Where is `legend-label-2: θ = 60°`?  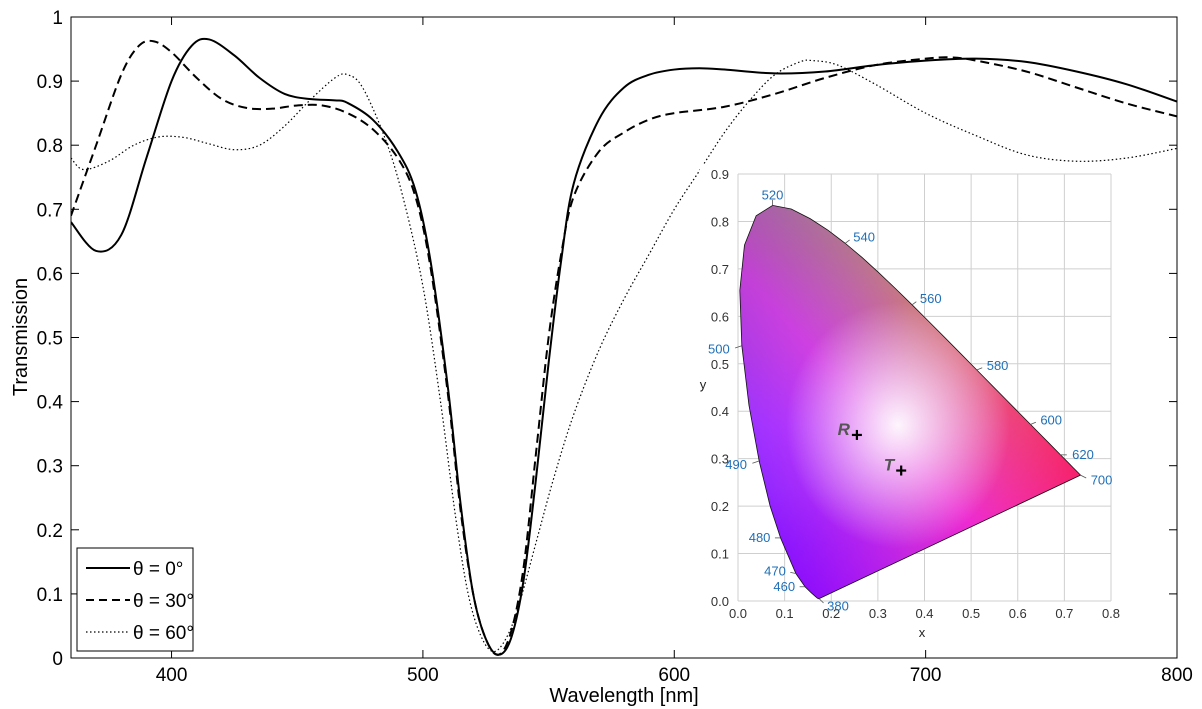 legend-label-2: θ = 60° is located at coordinates (163, 633).